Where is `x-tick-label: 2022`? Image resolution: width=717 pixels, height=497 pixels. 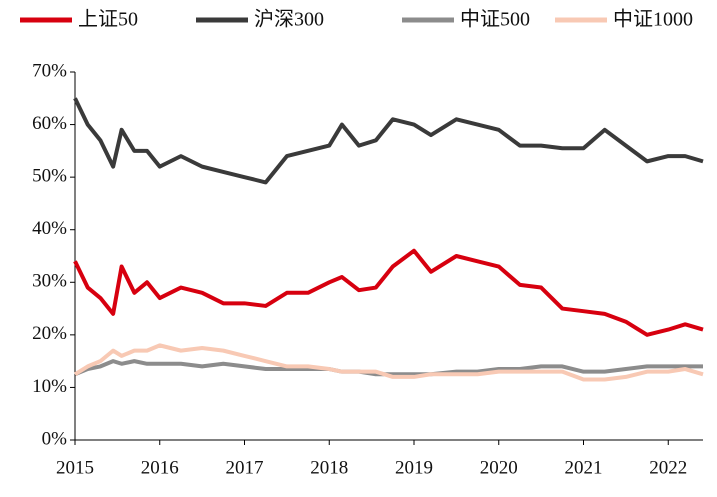
x-tick-label: 2022 is located at coordinates (668, 467).